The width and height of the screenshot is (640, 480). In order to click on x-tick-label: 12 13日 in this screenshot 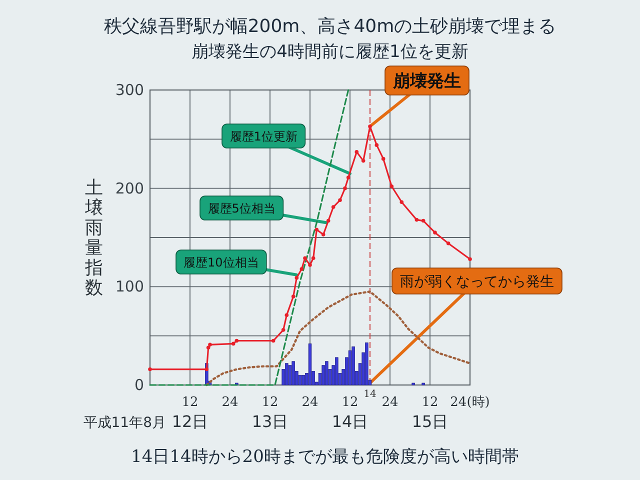, I will do `click(270, 413)`.